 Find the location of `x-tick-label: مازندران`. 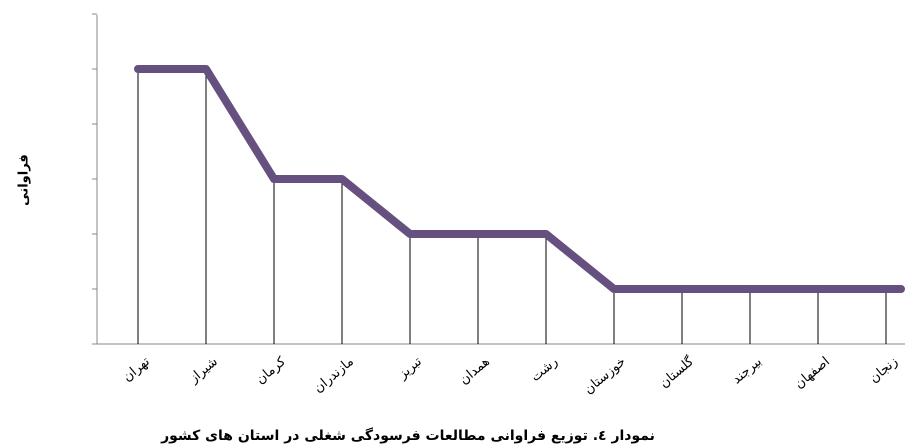

x-tick-label: مازندران is located at coordinates (334, 375).